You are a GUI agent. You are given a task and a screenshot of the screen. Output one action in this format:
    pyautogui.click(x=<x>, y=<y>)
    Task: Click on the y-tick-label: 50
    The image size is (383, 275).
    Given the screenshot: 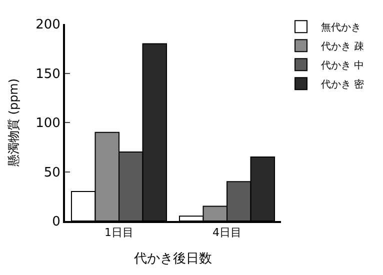 What is the action you would take?
    pyautogui.click(x=52, y=172)
    